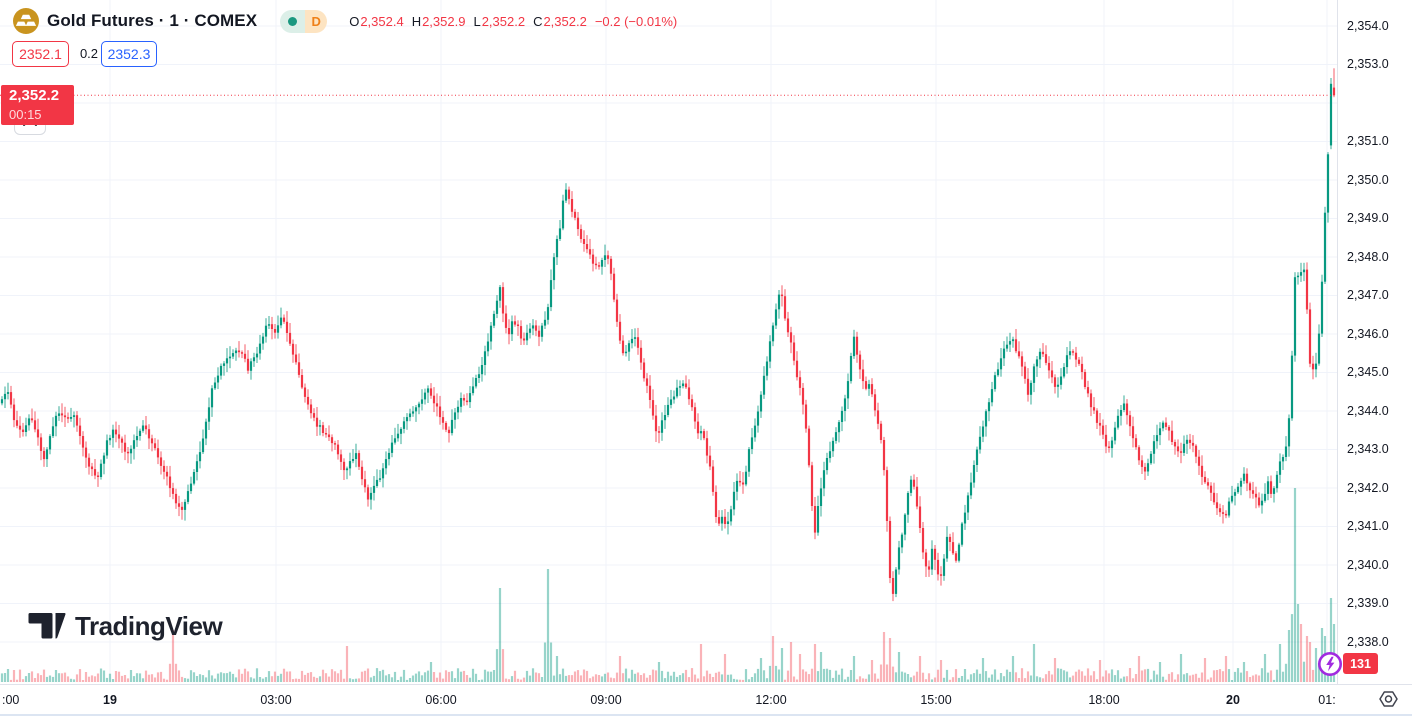  I want to click on sell-bid-button: 2352.1, so click(40, 54).